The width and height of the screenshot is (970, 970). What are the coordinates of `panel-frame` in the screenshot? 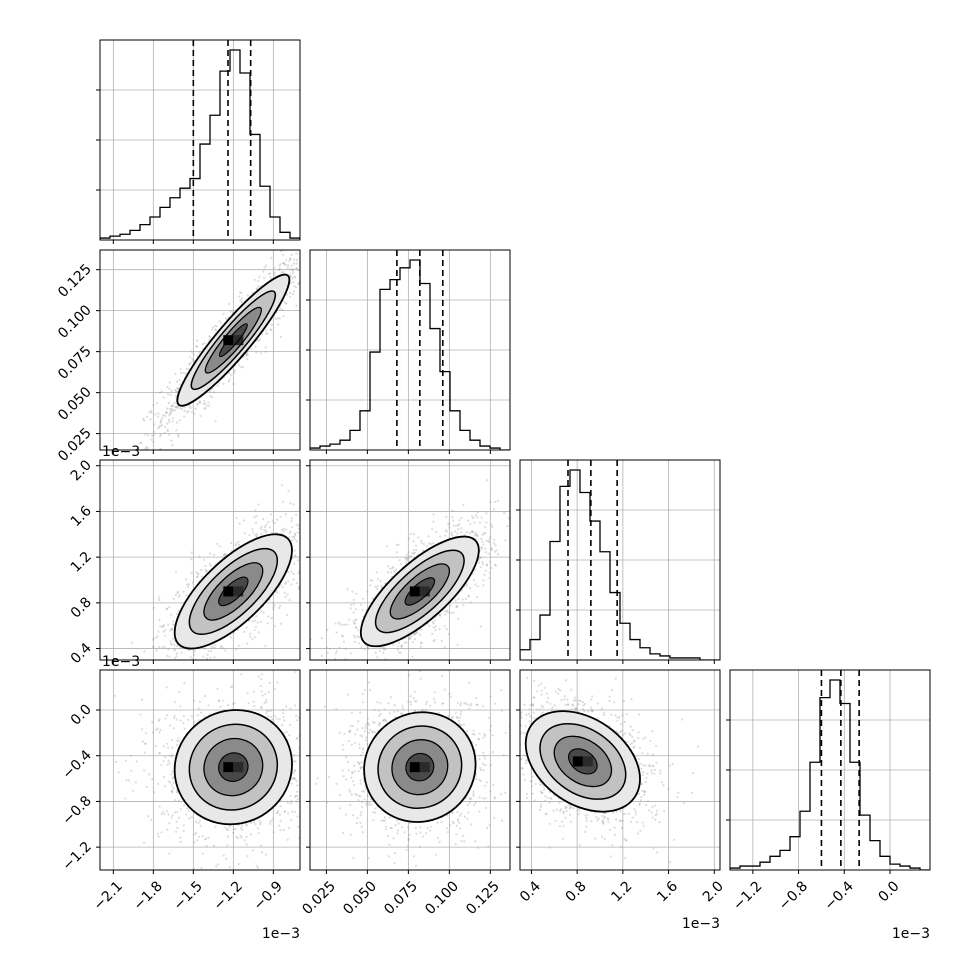 It's located at (200, 560).